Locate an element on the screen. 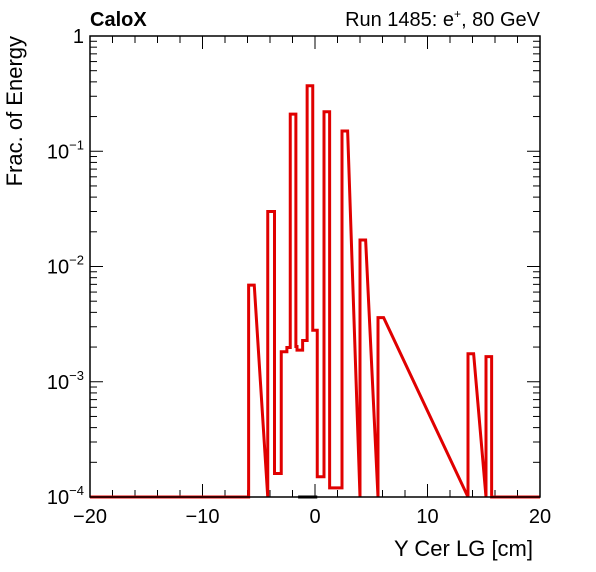  y-axis-title: Frac. of Energy is located at coordinates (14, 111).